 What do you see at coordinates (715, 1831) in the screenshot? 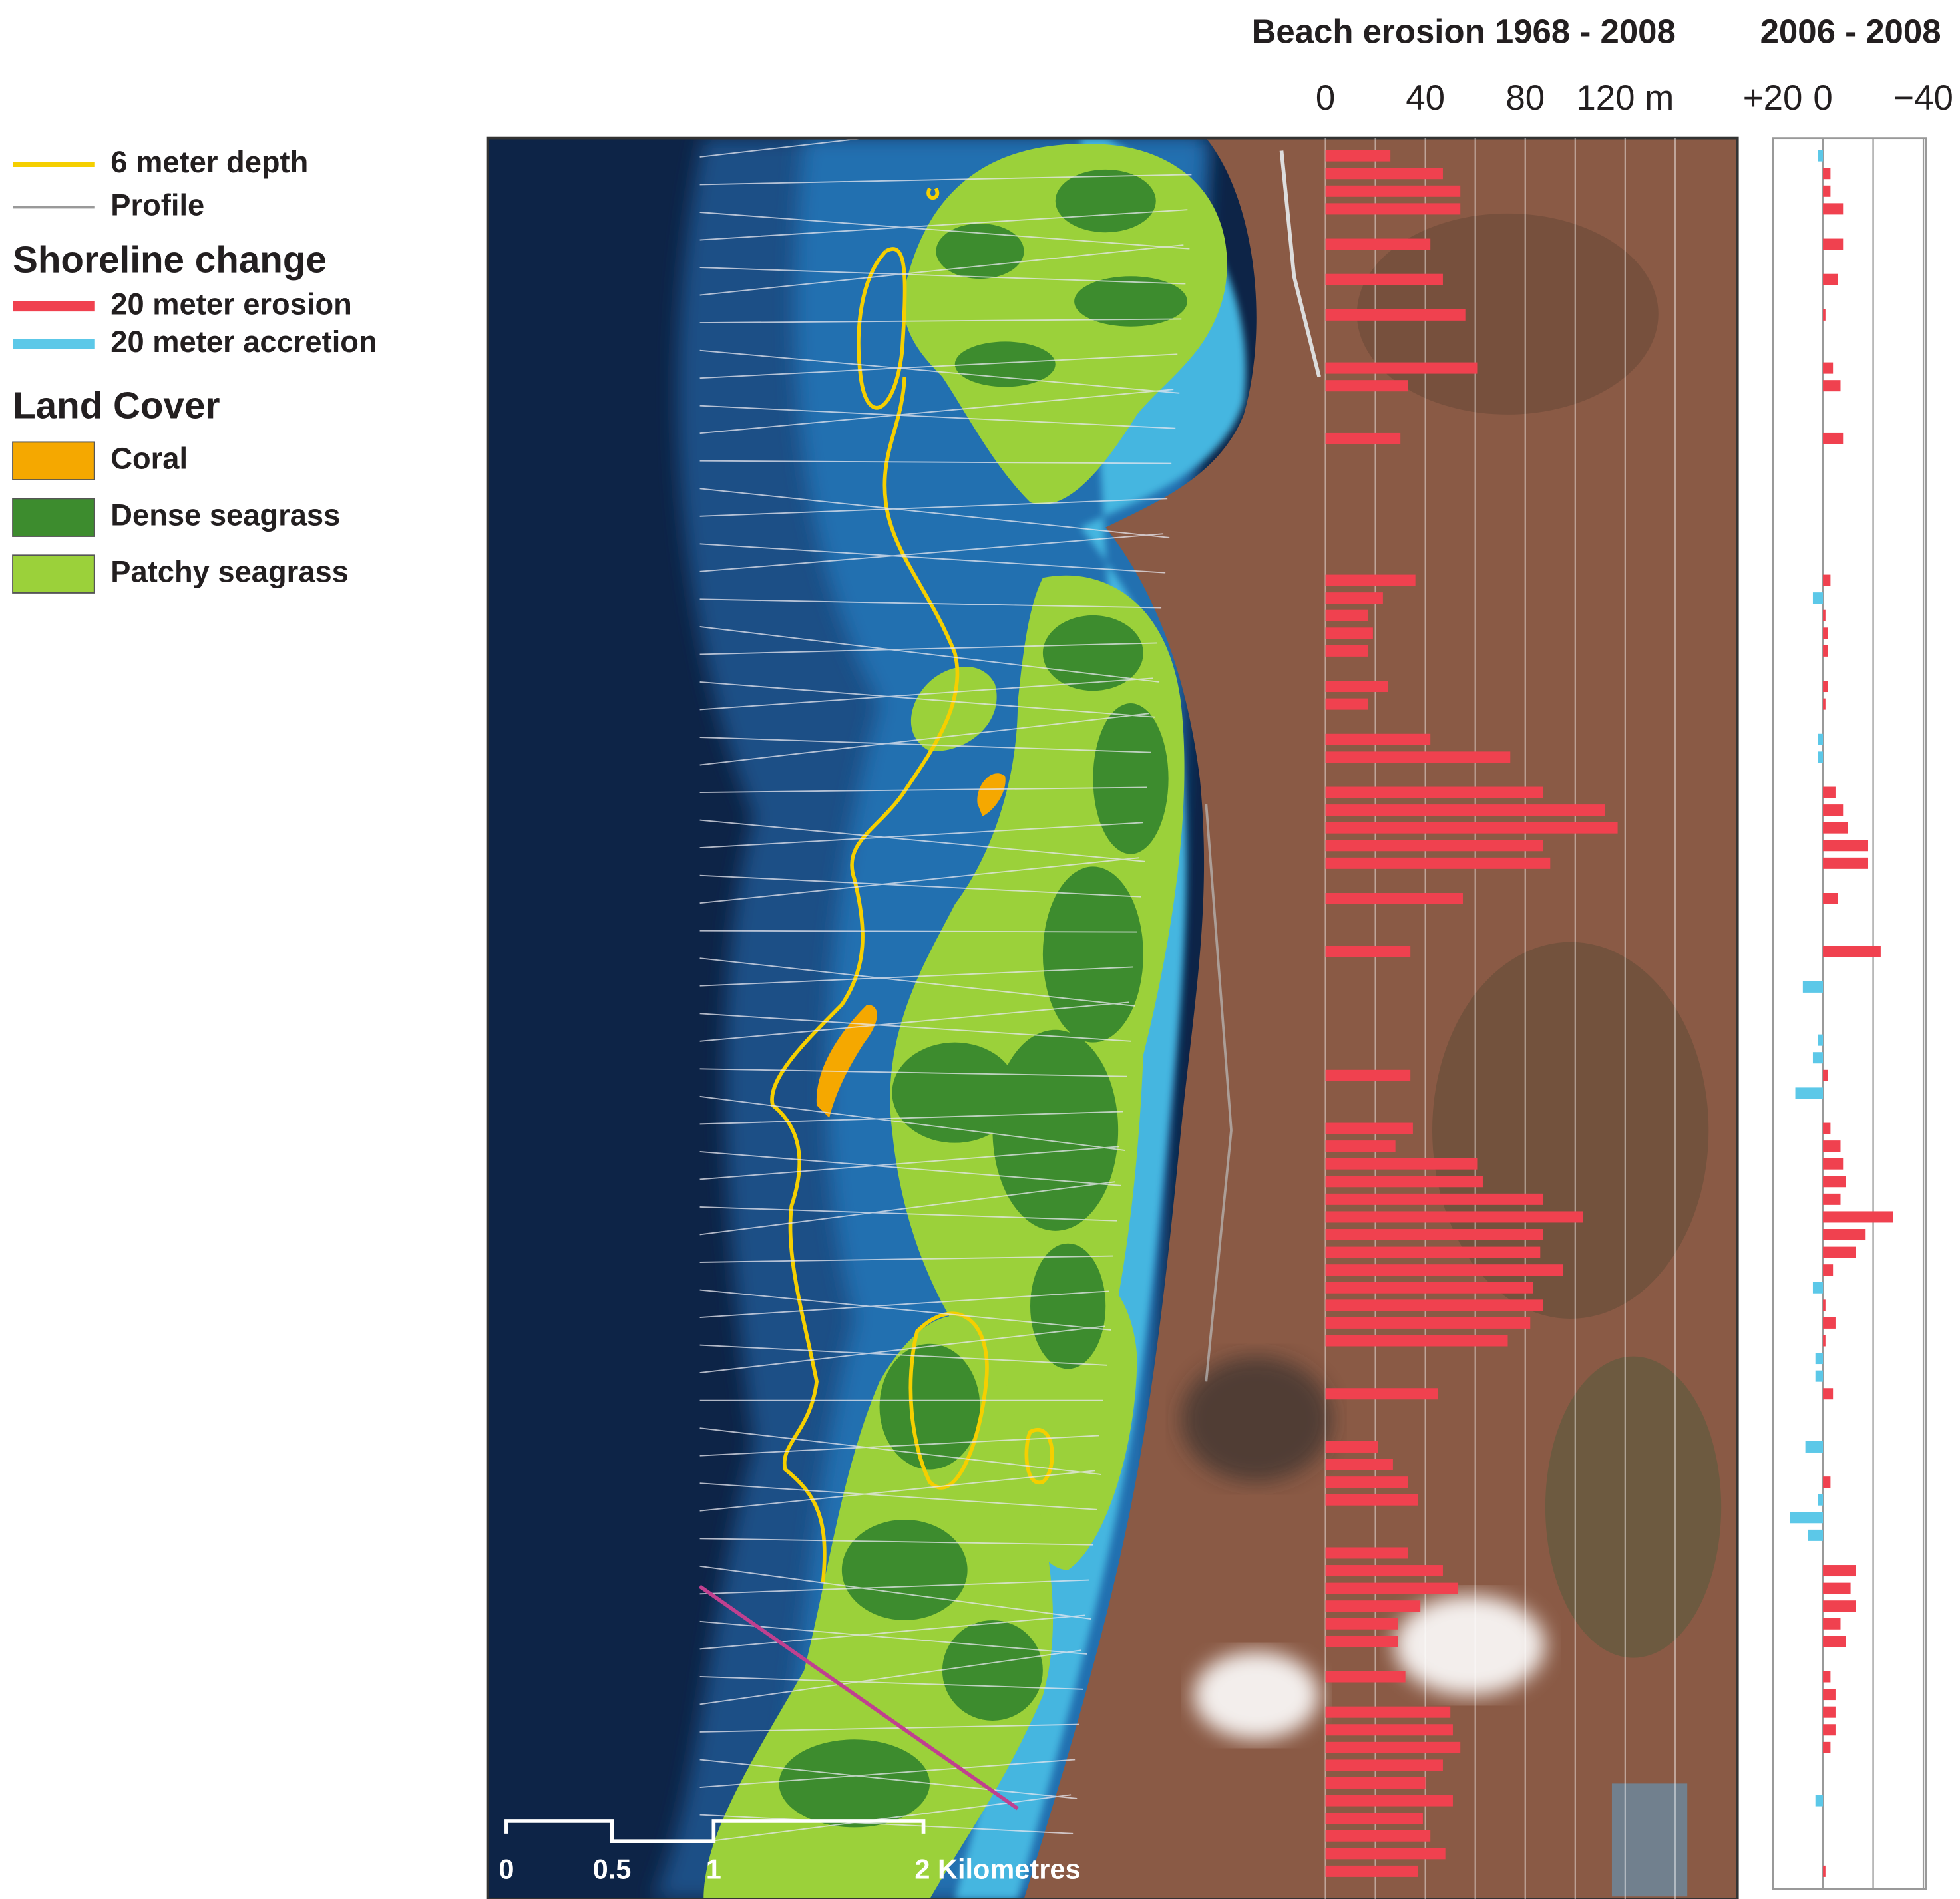
I see `scale-bar` at bounding box center [715, 1831].